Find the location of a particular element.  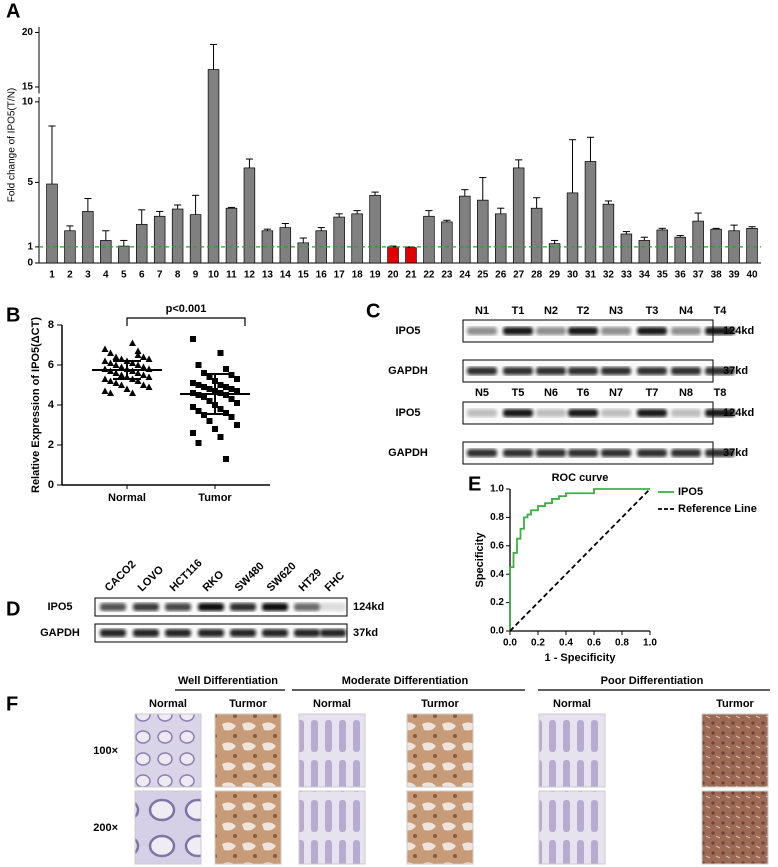

x-tick-label: 32 is located at coordinates (609, 275).